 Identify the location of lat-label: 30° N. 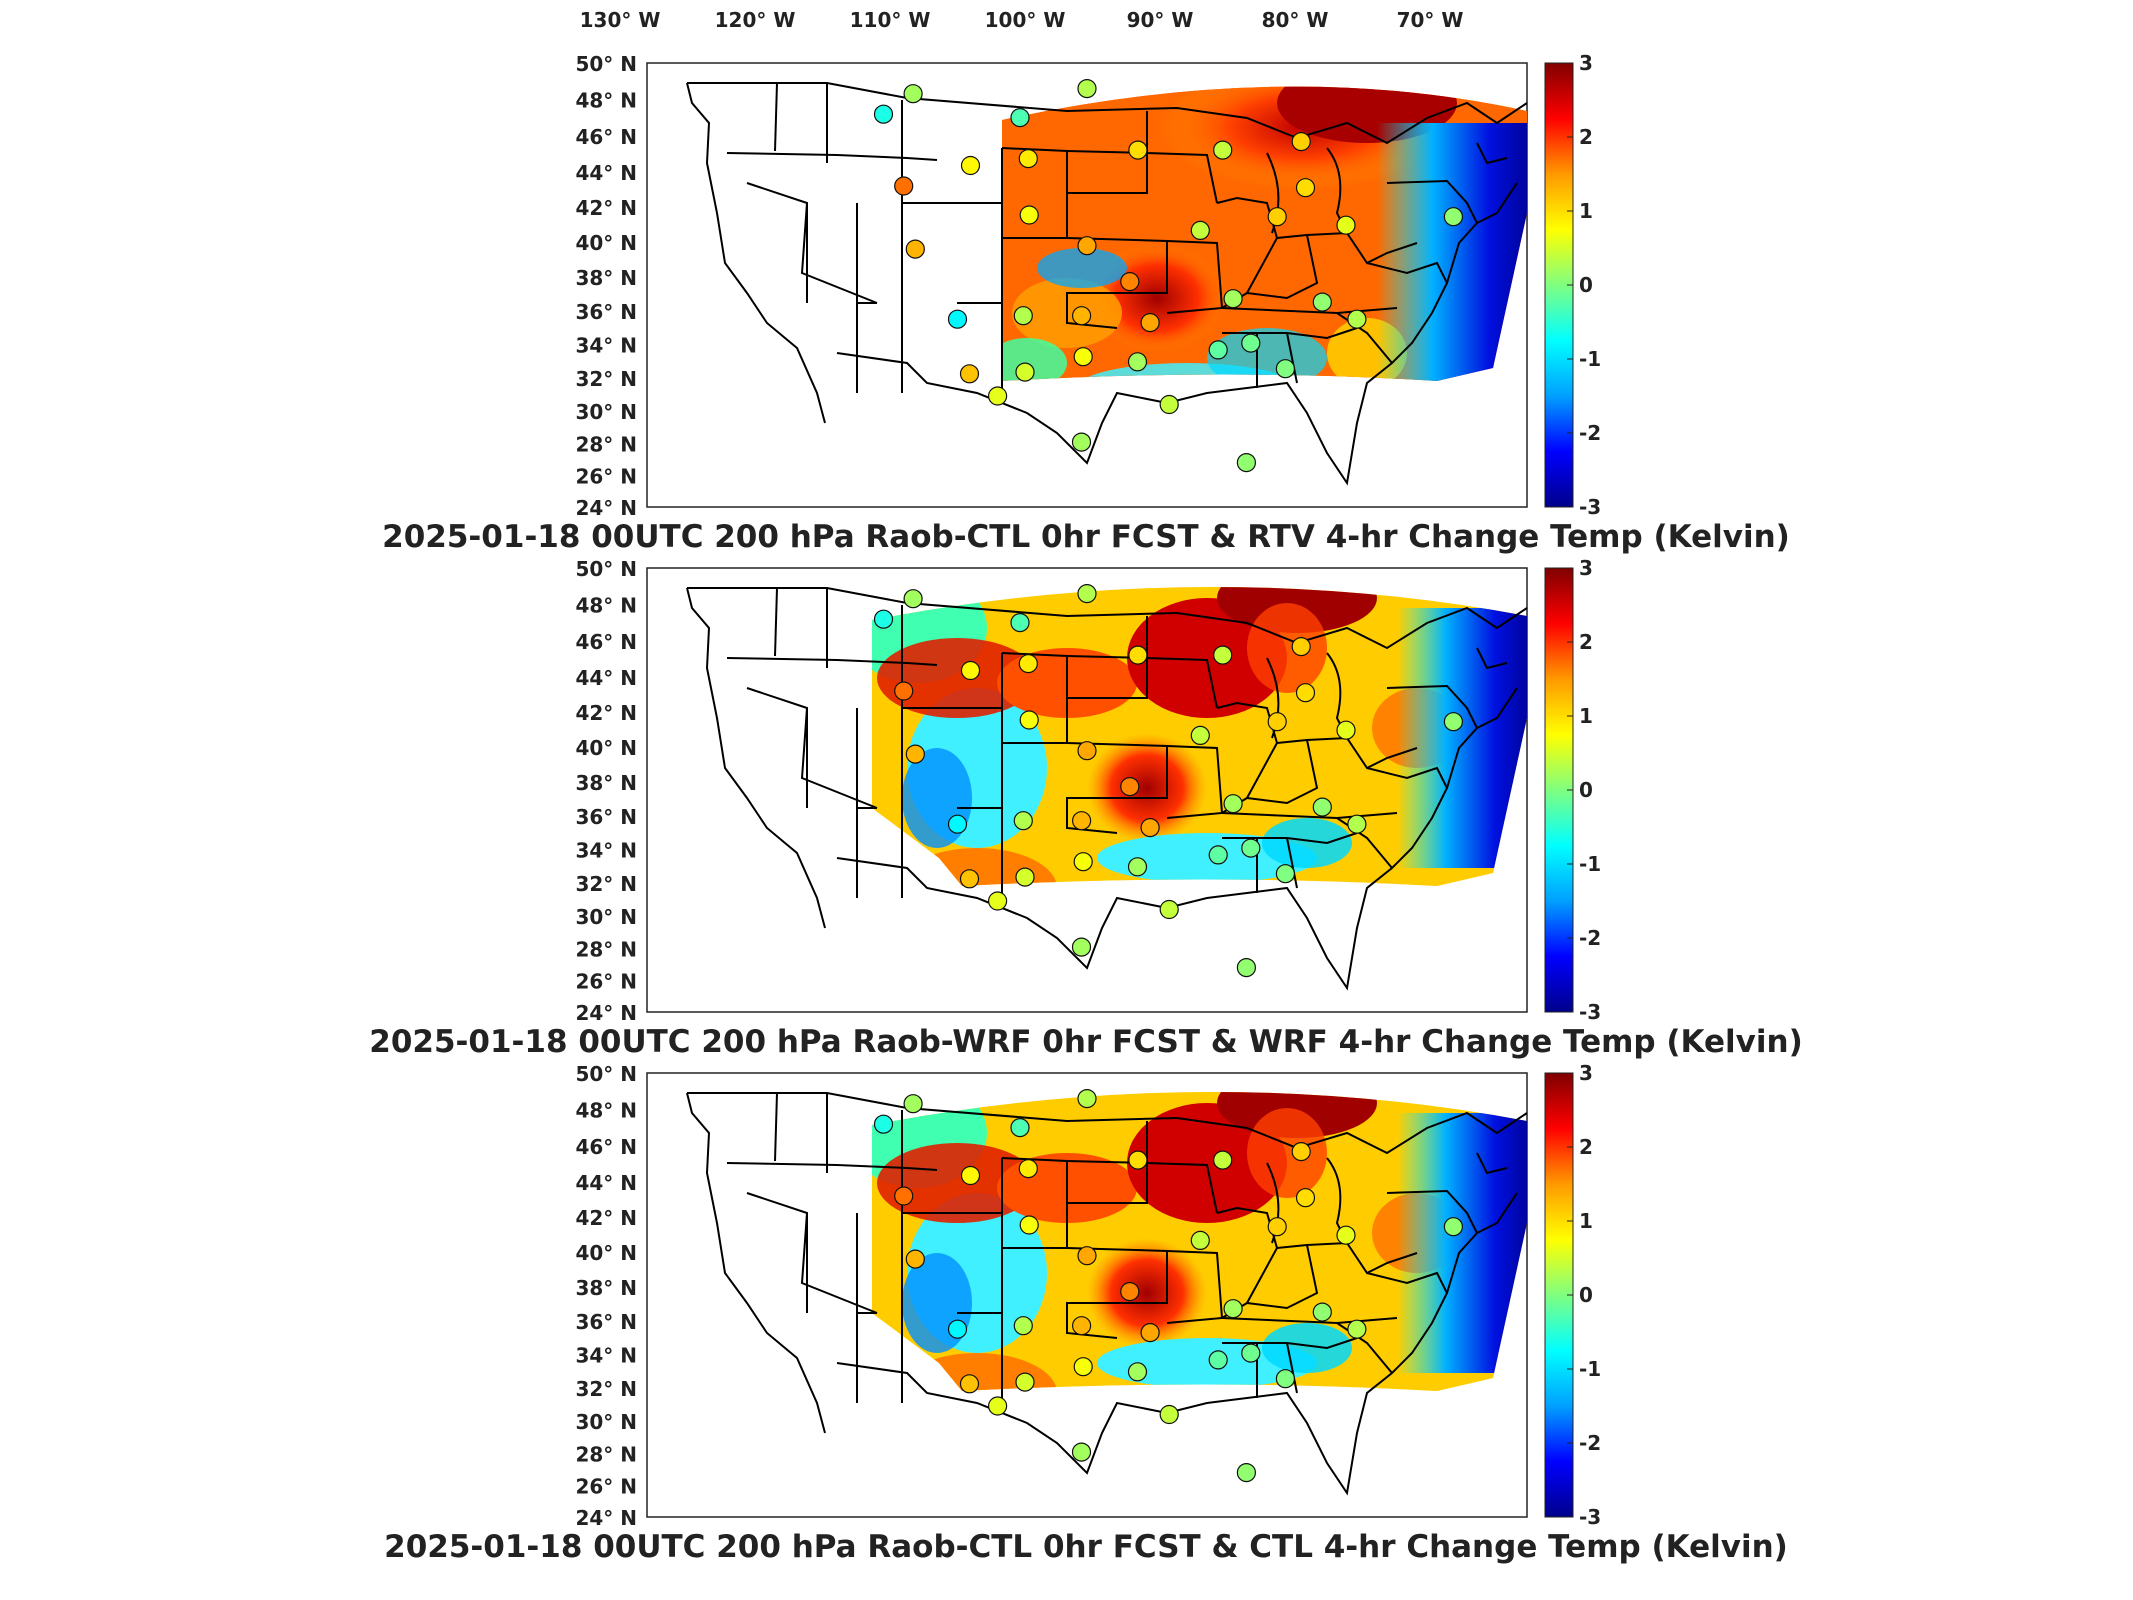
(606, 917).